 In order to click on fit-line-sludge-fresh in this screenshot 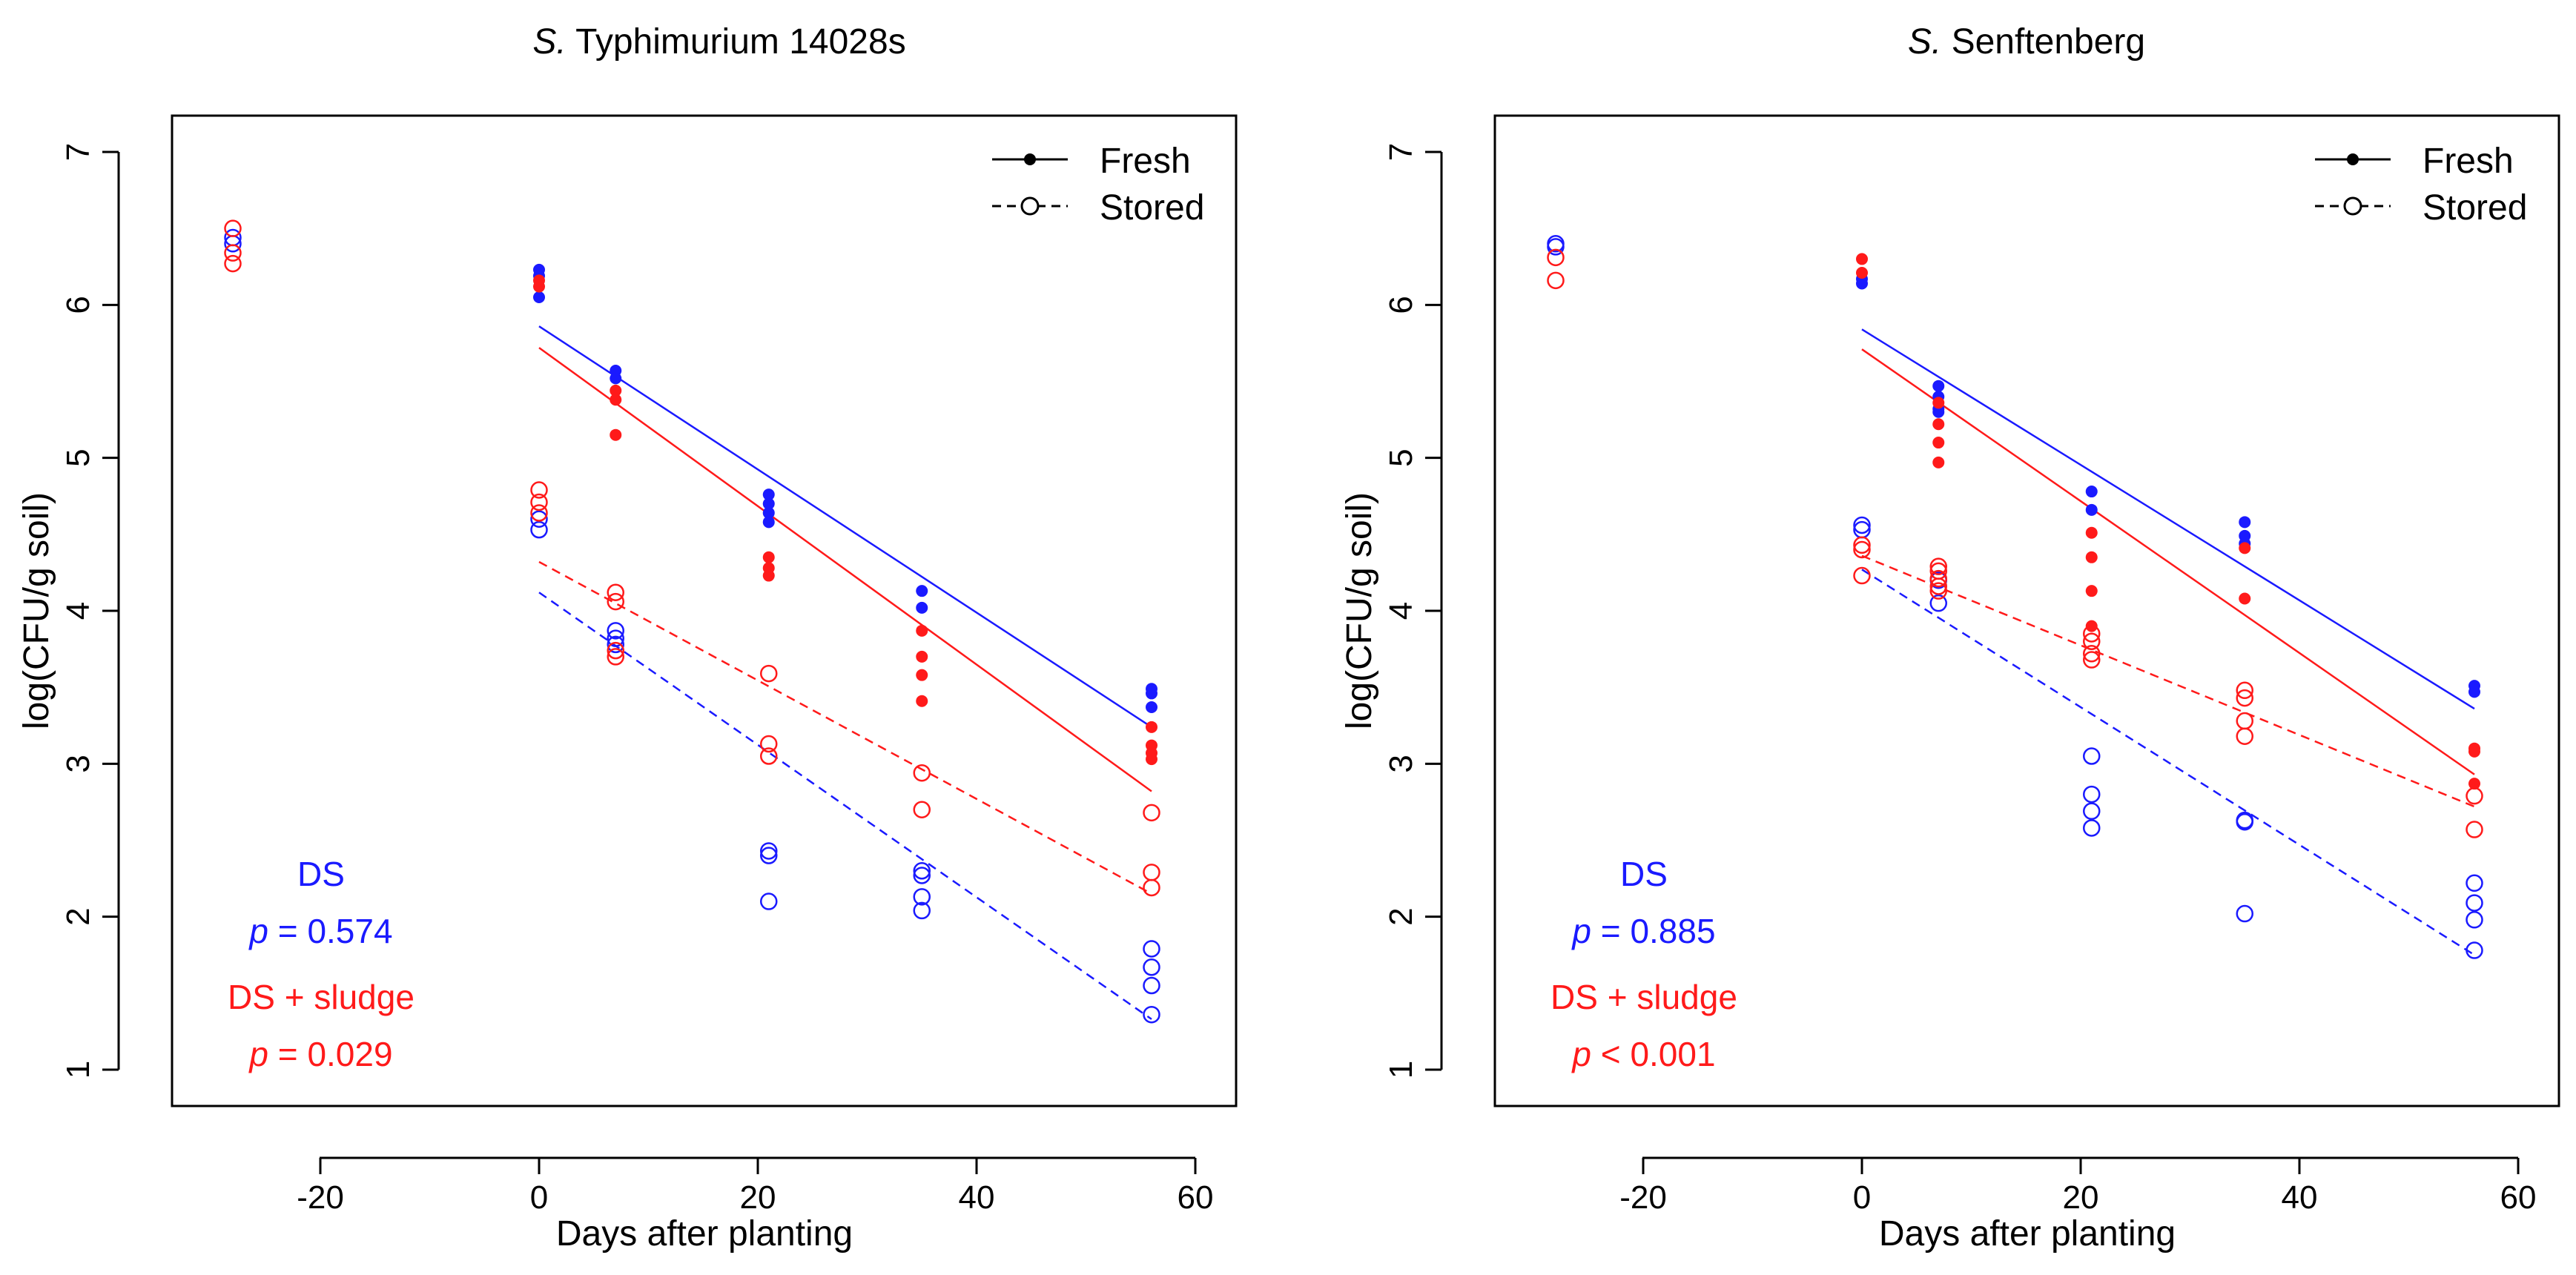, I will do `click(845, 570)`.